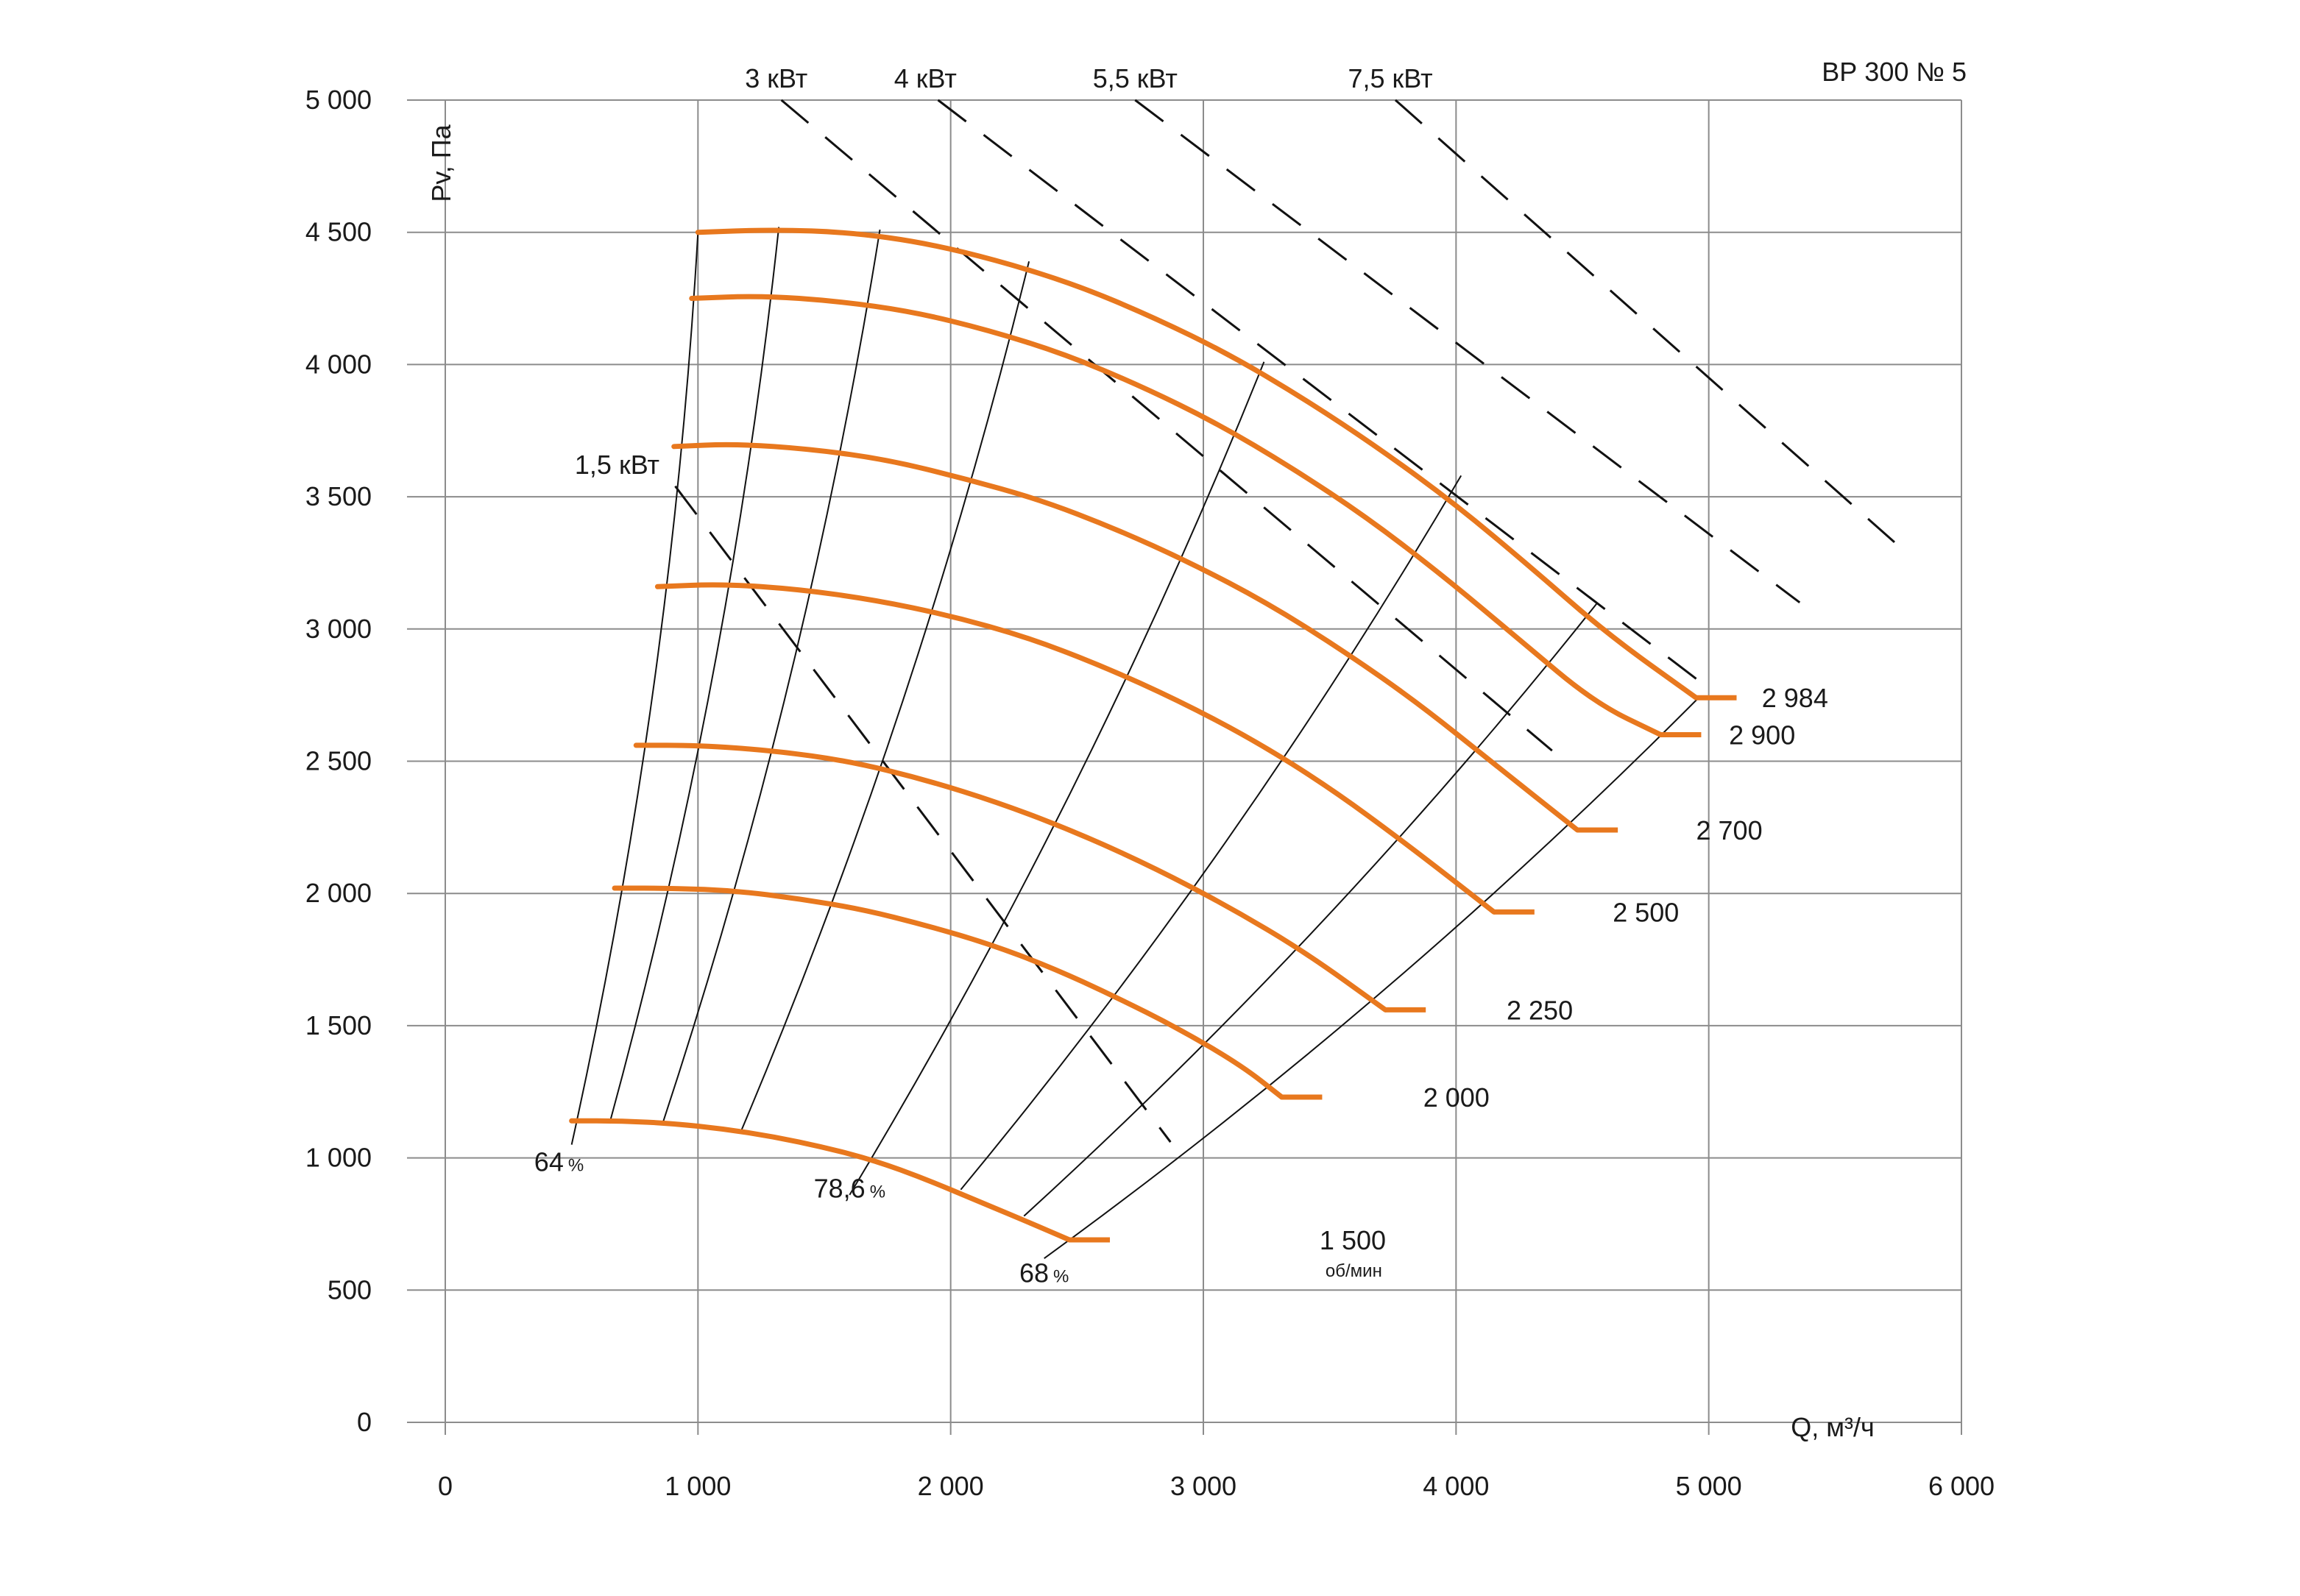  I want to click on x-tick-label: 0, so click(445, 1486).